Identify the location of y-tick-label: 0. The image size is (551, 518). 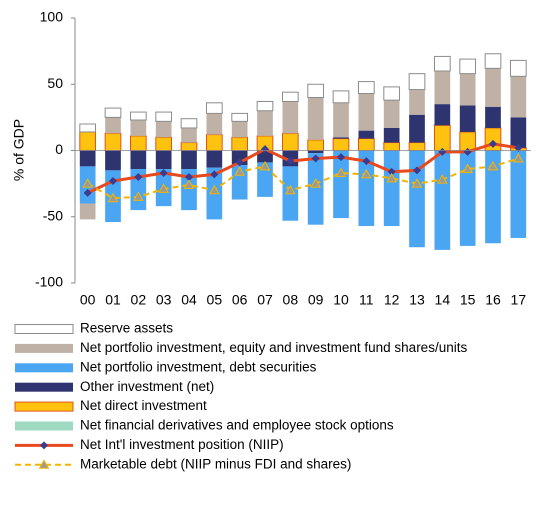
(59, 149).